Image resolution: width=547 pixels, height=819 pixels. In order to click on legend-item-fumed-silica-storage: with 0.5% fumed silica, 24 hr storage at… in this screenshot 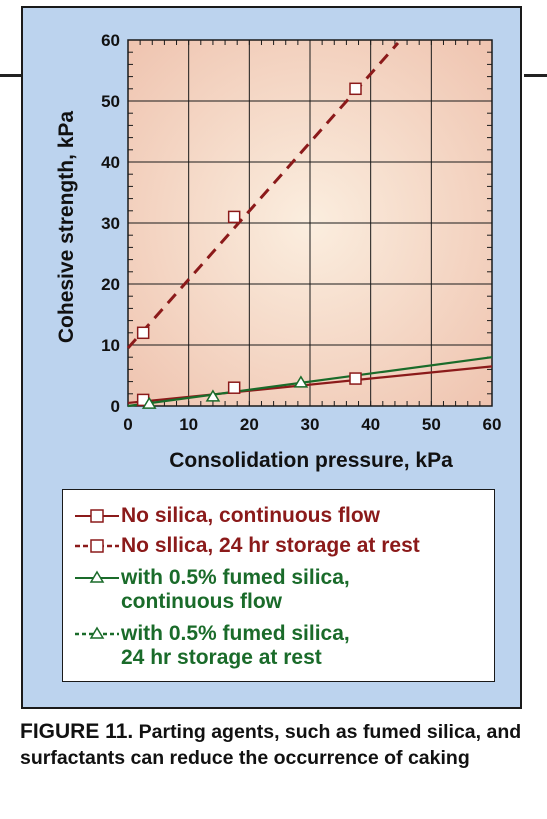, I will do `click(212, 646)`.